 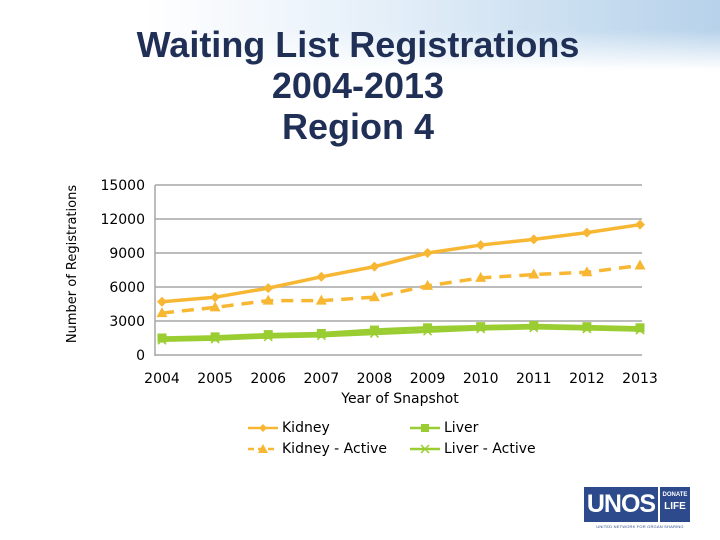 I want to click on legend-label-liver-active: Liver - Active, so click(x=490, y=449).